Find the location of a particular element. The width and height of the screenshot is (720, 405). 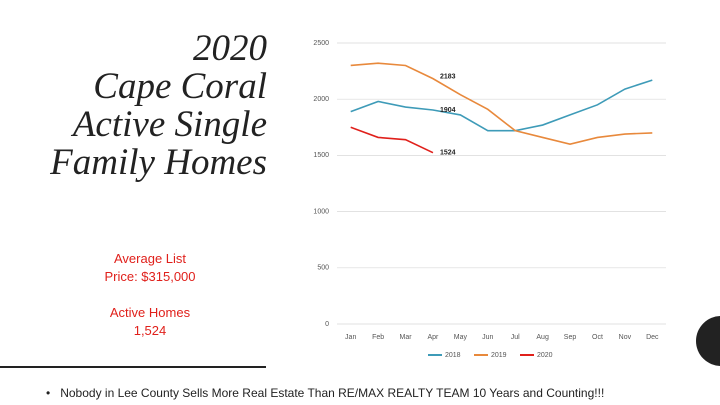

y-tick-label: 2500 is located at coordinates (321, 43).